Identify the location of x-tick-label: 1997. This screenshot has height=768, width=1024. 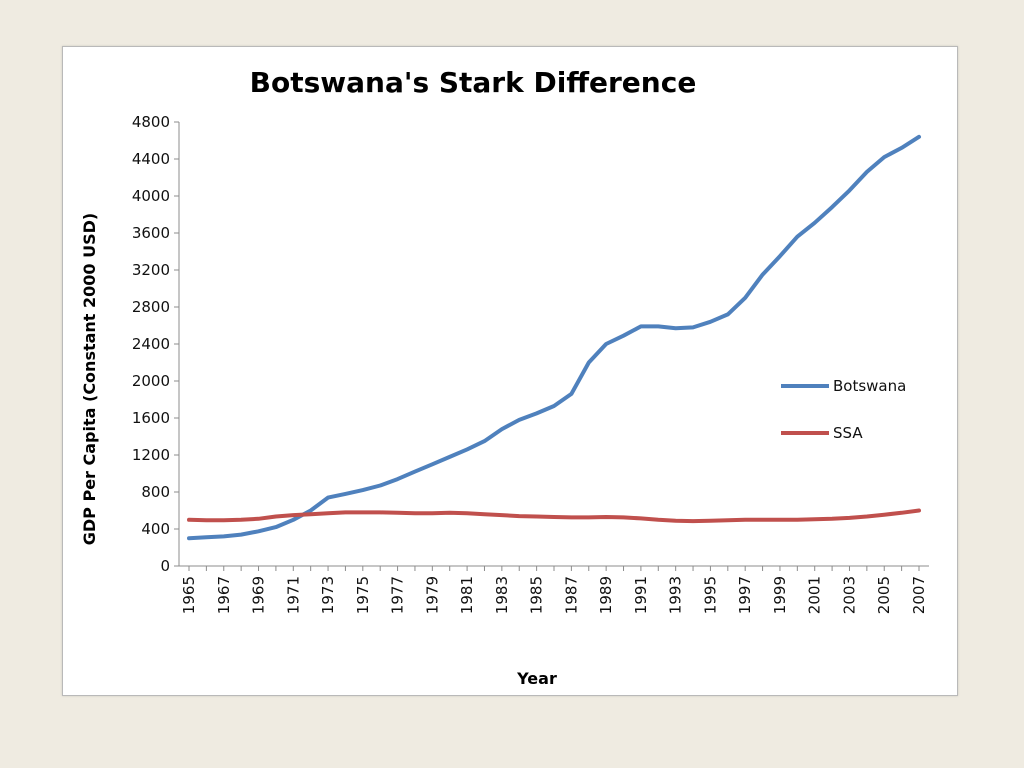
(745, 595).